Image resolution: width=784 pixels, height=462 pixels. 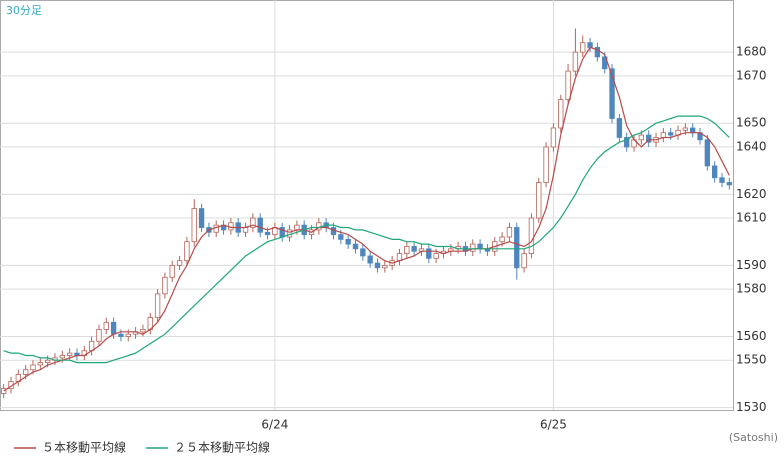 I want to click on credit: (Satoshi), so click(x=753, y=437).